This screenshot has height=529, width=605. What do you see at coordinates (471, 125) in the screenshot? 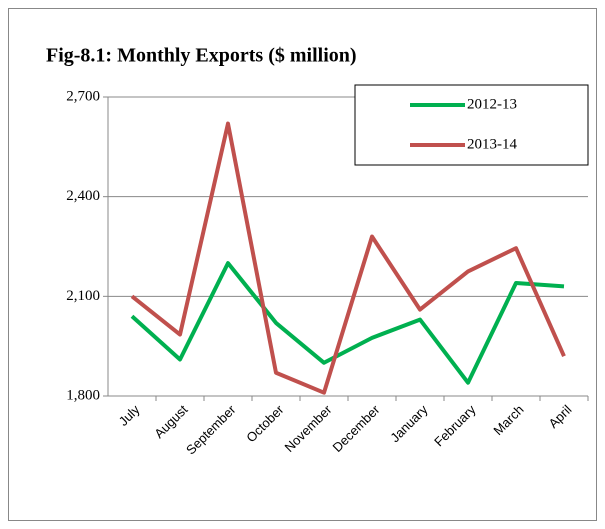
I see `legend-box` at bounding box center [471, 125].